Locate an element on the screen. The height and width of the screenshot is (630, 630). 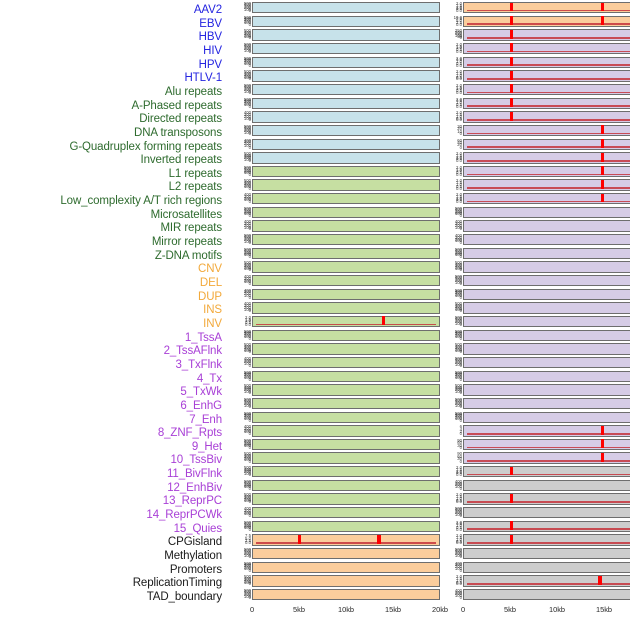
baseline is located at coordinates (548, 201).